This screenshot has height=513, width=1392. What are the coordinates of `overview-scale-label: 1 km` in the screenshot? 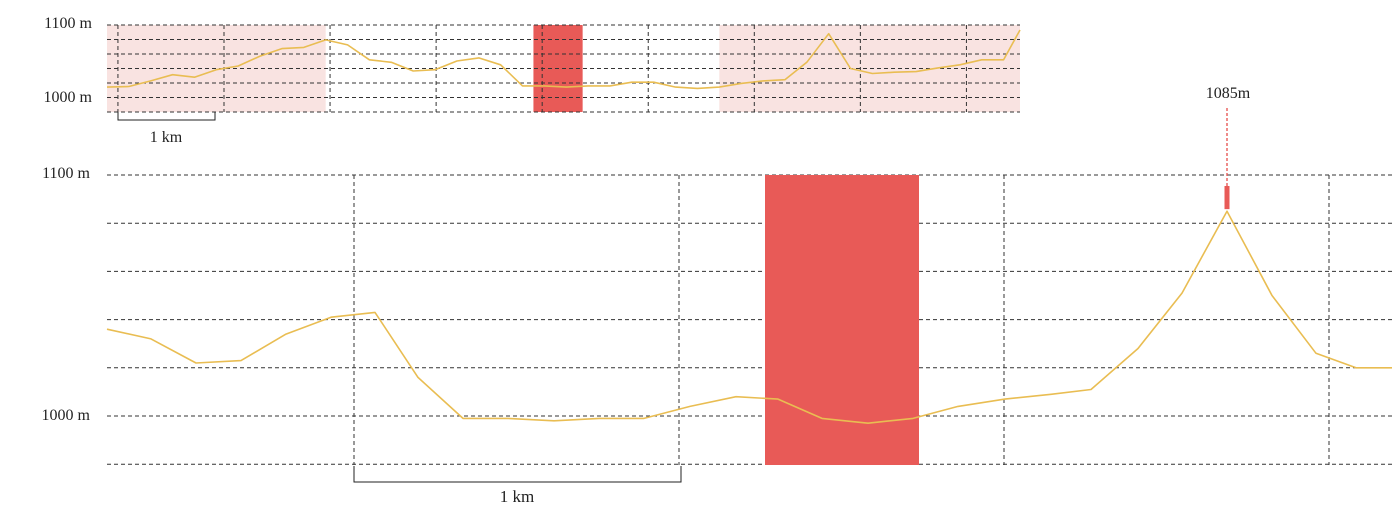 It's located at (166, 137).